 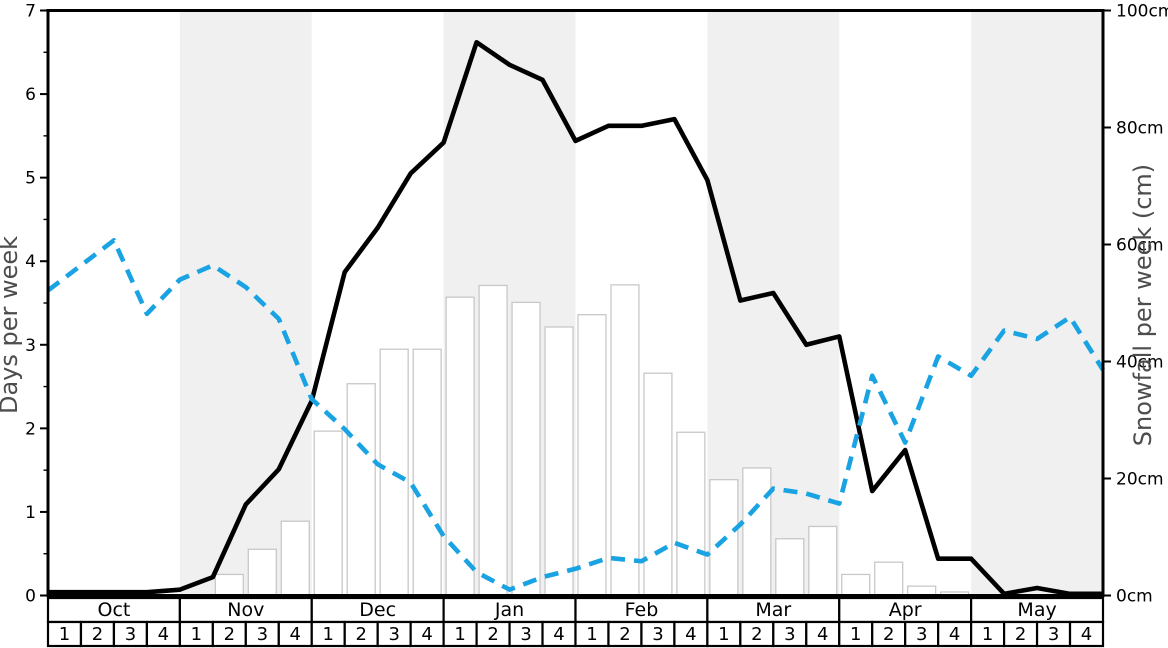 What do you see at coordinates (114, 610) in the screenshot?
I see `month-label-oct: Oct` at bounding box center [114, 610].